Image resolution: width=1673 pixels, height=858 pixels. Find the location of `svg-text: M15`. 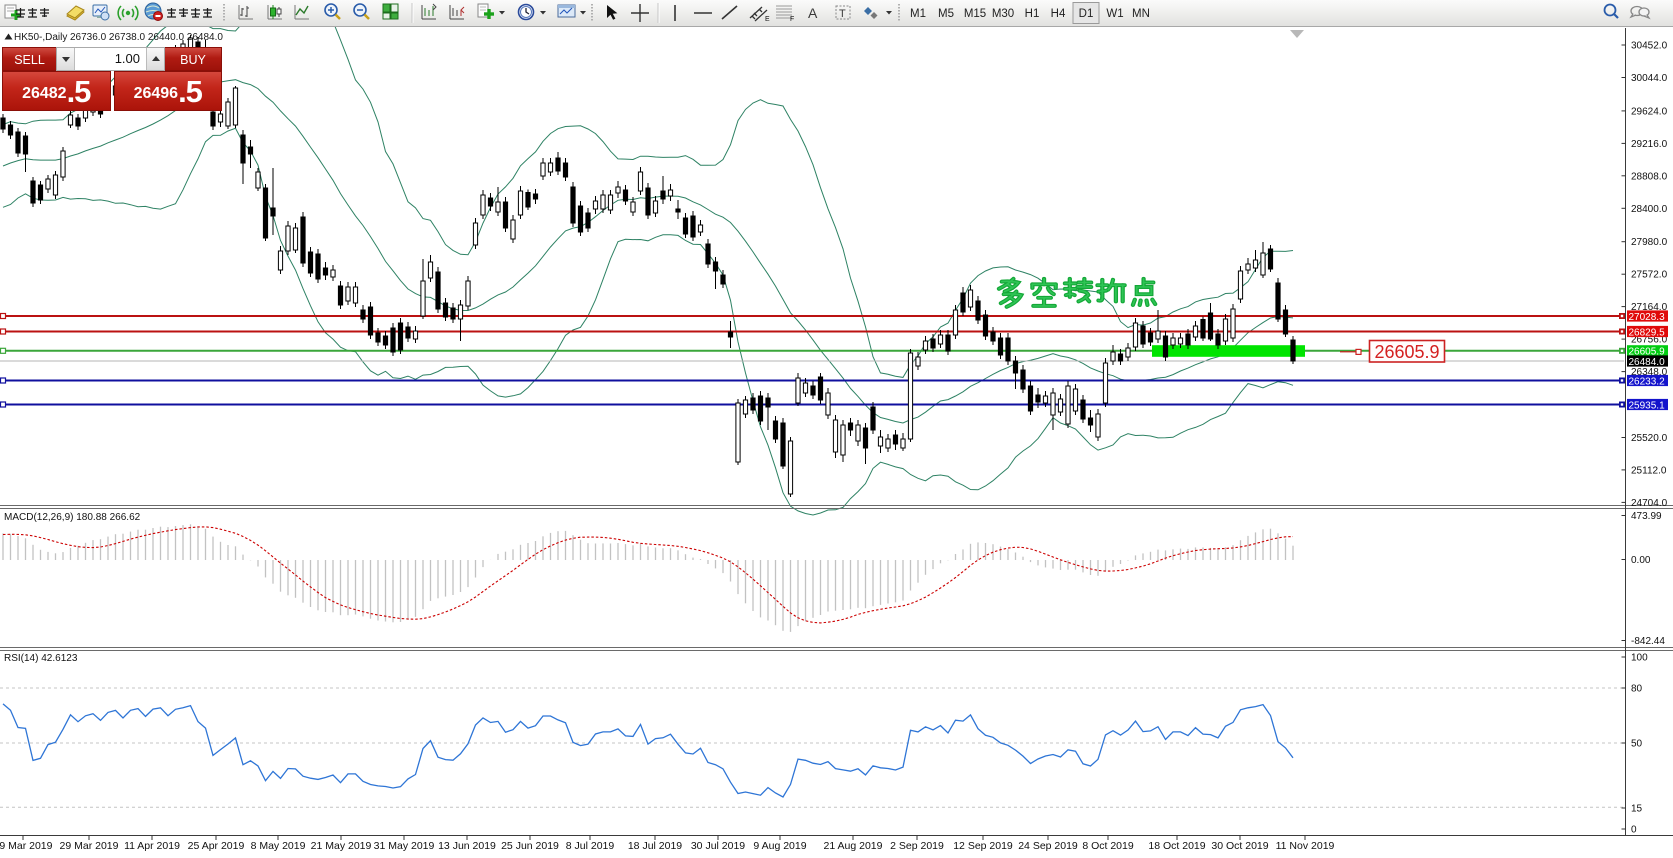

svg-text: M15 is located at coordinates (975, 14).